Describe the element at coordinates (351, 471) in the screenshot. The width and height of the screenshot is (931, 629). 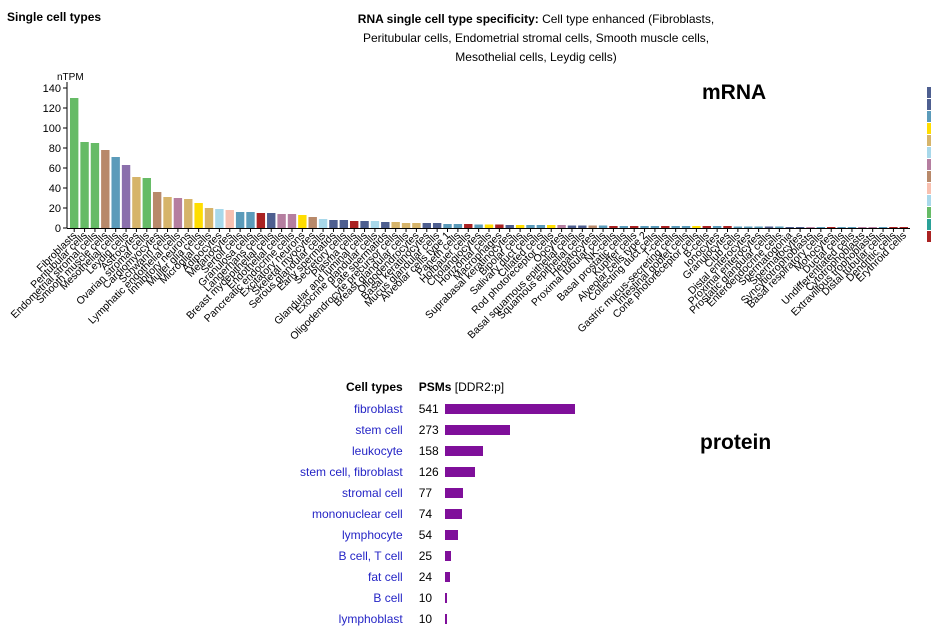
I see `protein-cell-type-link: stem cell, fibroblast` at that location.